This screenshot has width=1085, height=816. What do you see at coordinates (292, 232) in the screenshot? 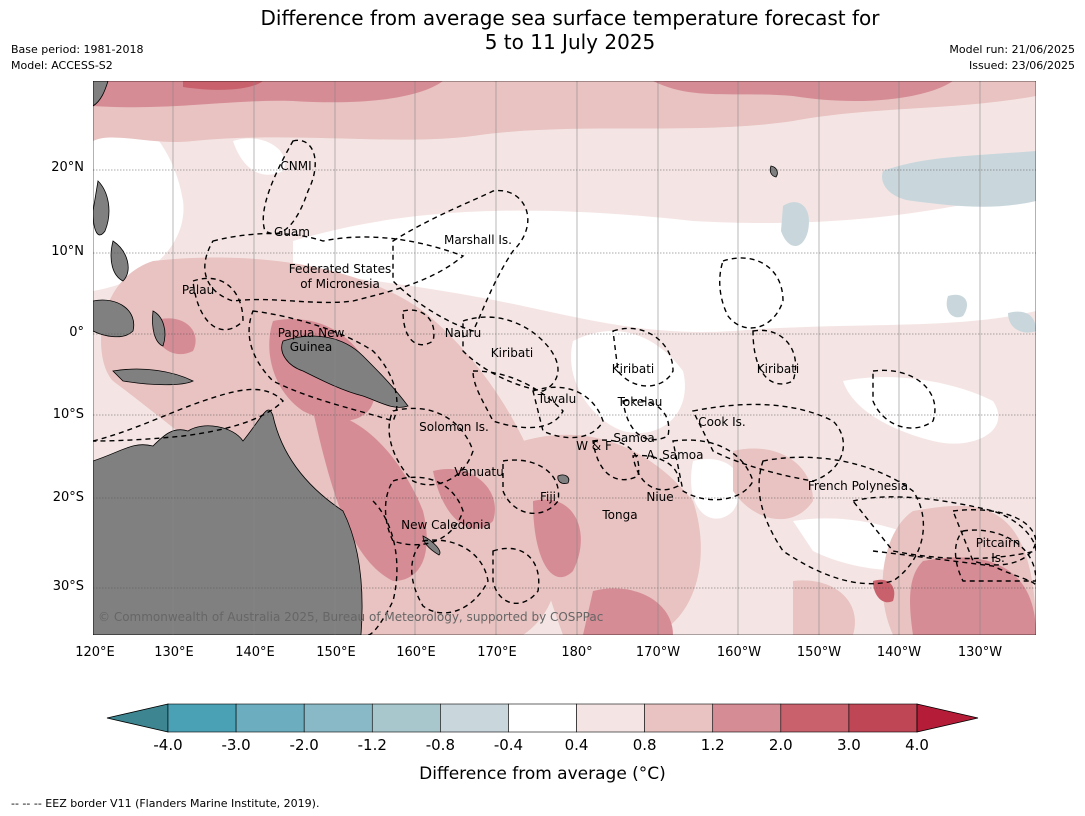
I see `label-guam: Guam` at bounding box center [292, 232].